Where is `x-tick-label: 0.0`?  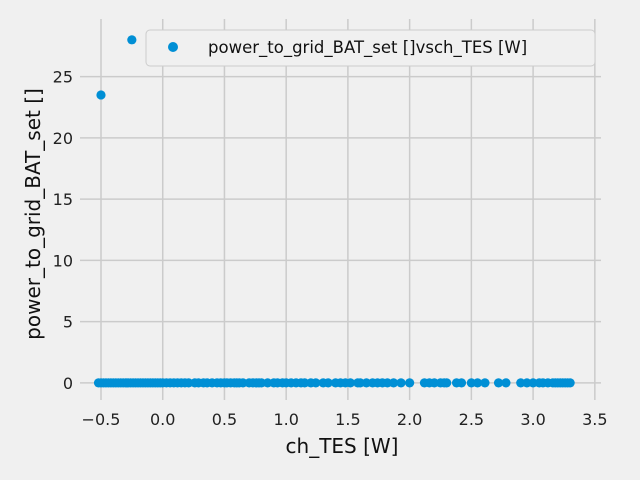
x-tick-label: 0.0 is located at coordinates (162, 419).